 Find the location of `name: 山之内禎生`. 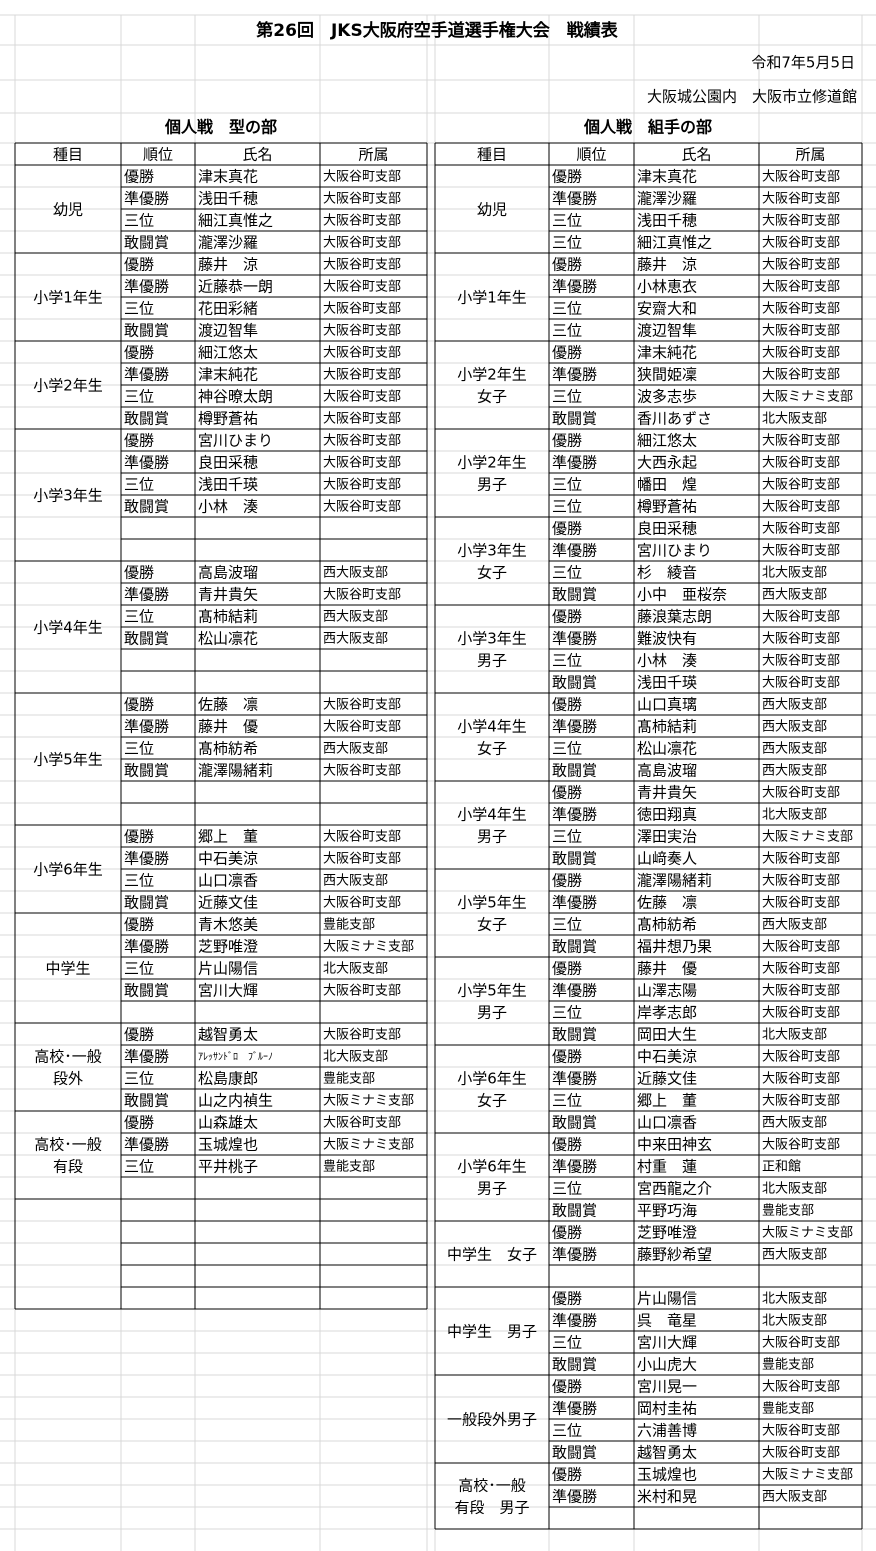

name: 山之内禎生 is located at coordinates (235, 1101).